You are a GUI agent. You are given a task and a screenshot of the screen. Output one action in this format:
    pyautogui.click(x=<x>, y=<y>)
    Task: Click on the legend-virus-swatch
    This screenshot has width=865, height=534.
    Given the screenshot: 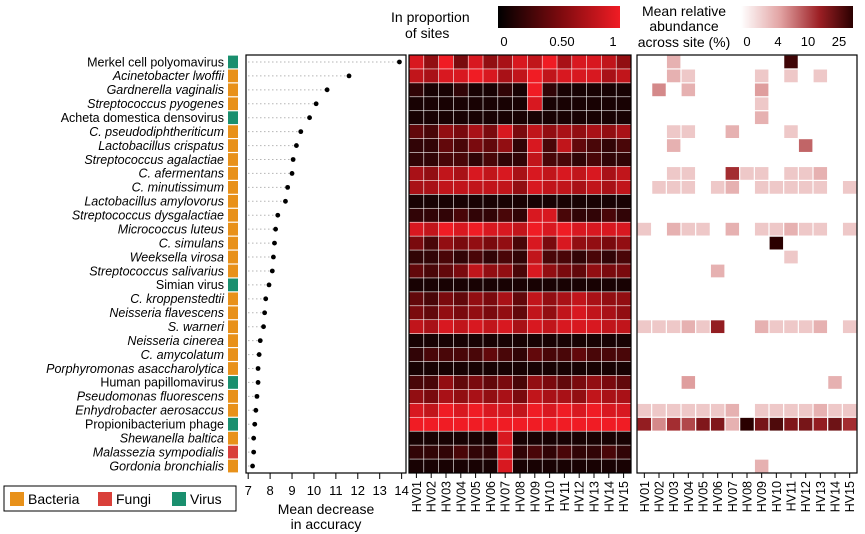 What is the action you would take?
    pyautogui.click(x=179, y=499)
    